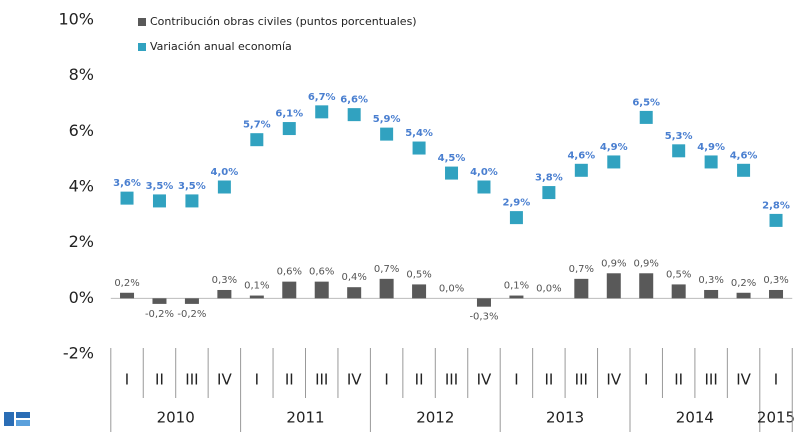 The width and height of the screenshot is (796, 432). What do you see at coordinates (353, 277) in the screenshot?
I see `value-label: 0,4%` at bounding box center [353, 277].